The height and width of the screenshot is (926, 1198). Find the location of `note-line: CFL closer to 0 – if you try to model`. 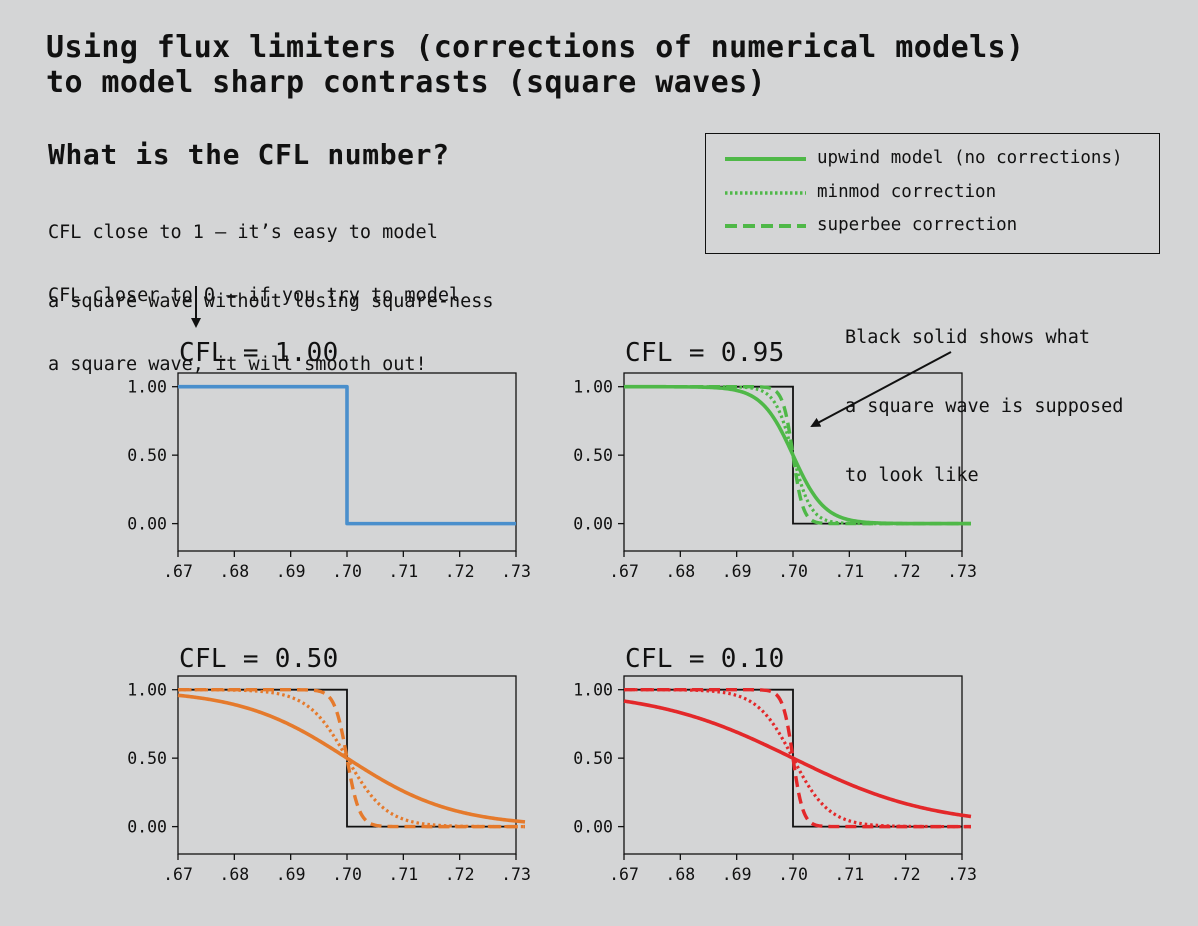

note-line: CFL closer to 0 – if you try to model is located at coordinates (254, 295).